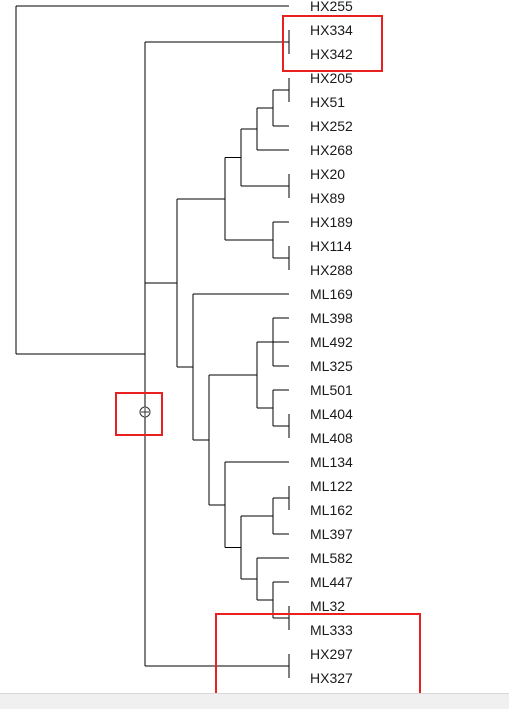 The image size is (509, 709). I want to click on leaf-label-ml397: ML397, so click(331, 534).